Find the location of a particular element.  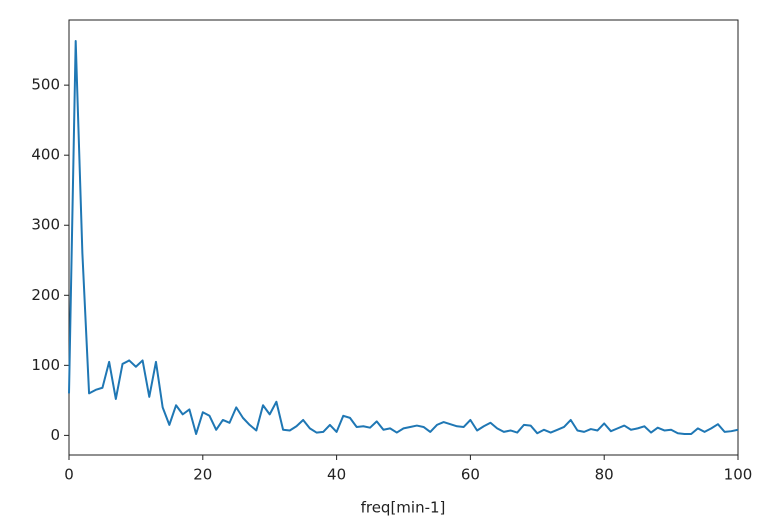

y-tick-label: 300 is located at coordinates (45, 225).